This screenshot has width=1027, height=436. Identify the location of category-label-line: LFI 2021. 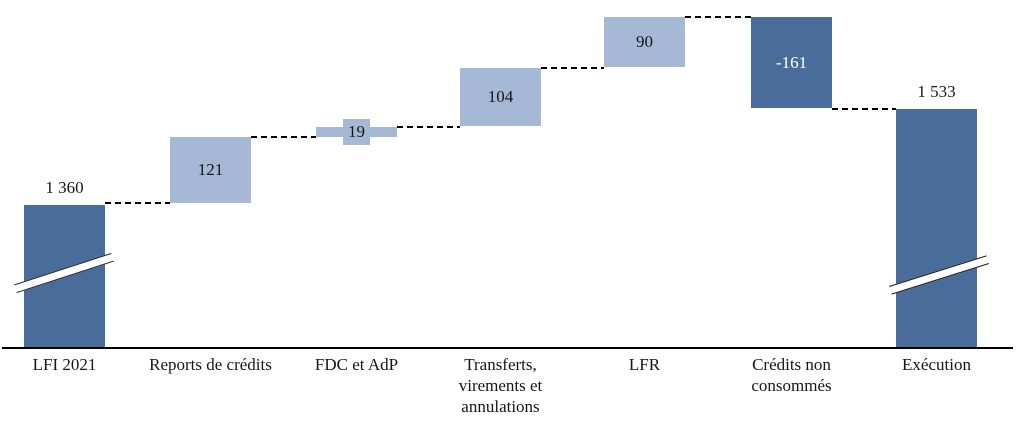
(64, 364).